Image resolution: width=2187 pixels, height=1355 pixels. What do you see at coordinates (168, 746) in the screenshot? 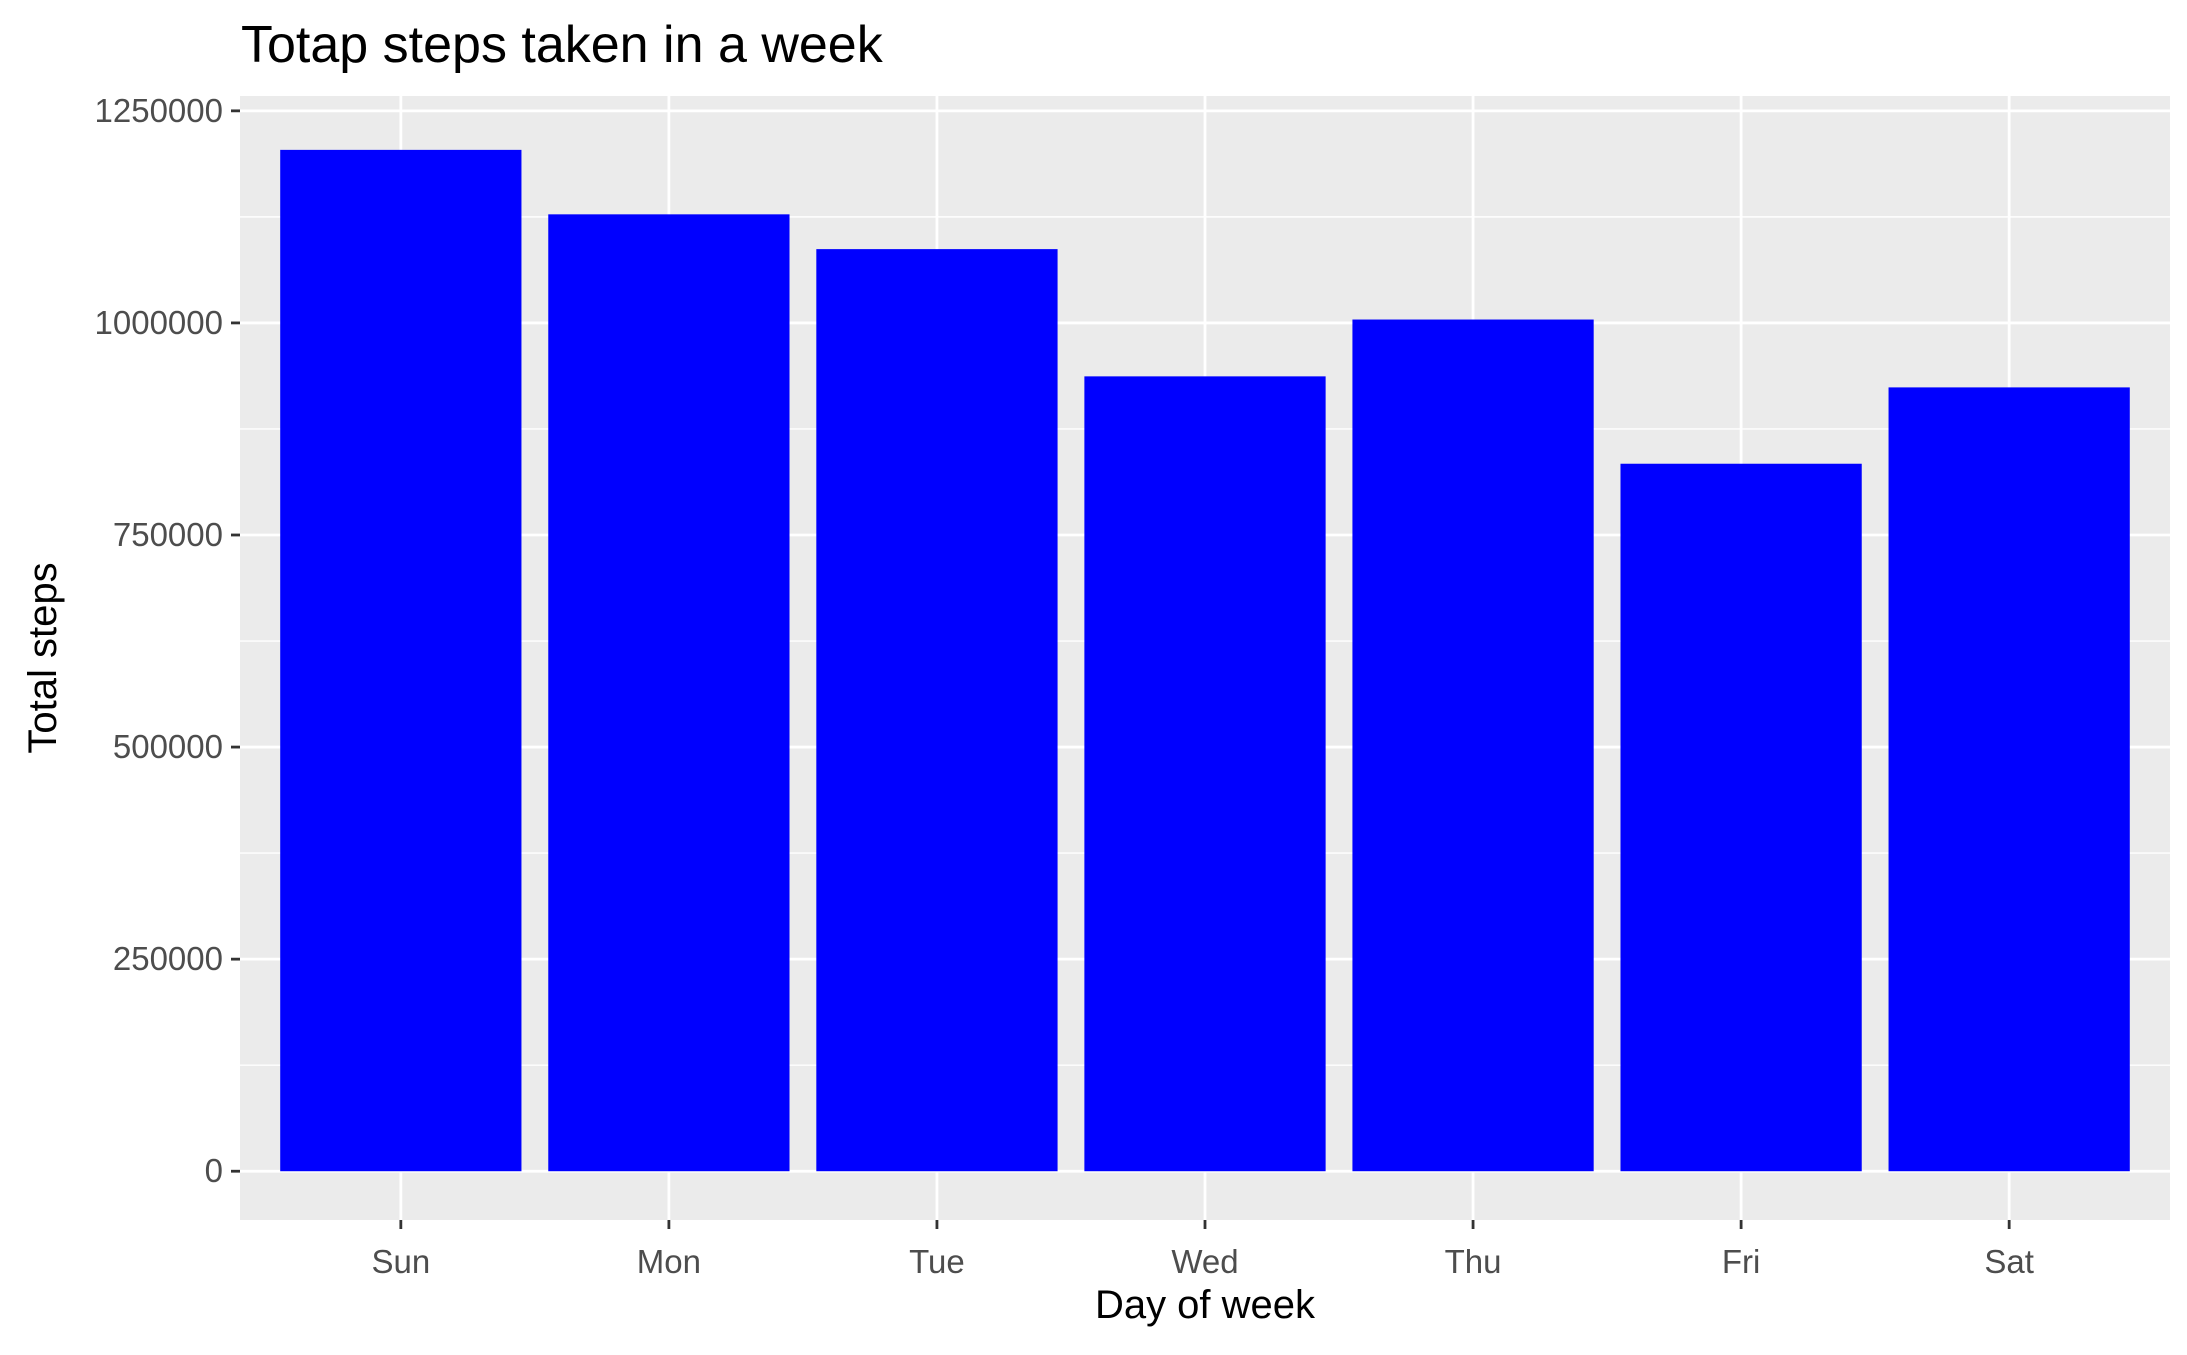
I see `y-tick-label: 500000` at bounding box center [168, 746].